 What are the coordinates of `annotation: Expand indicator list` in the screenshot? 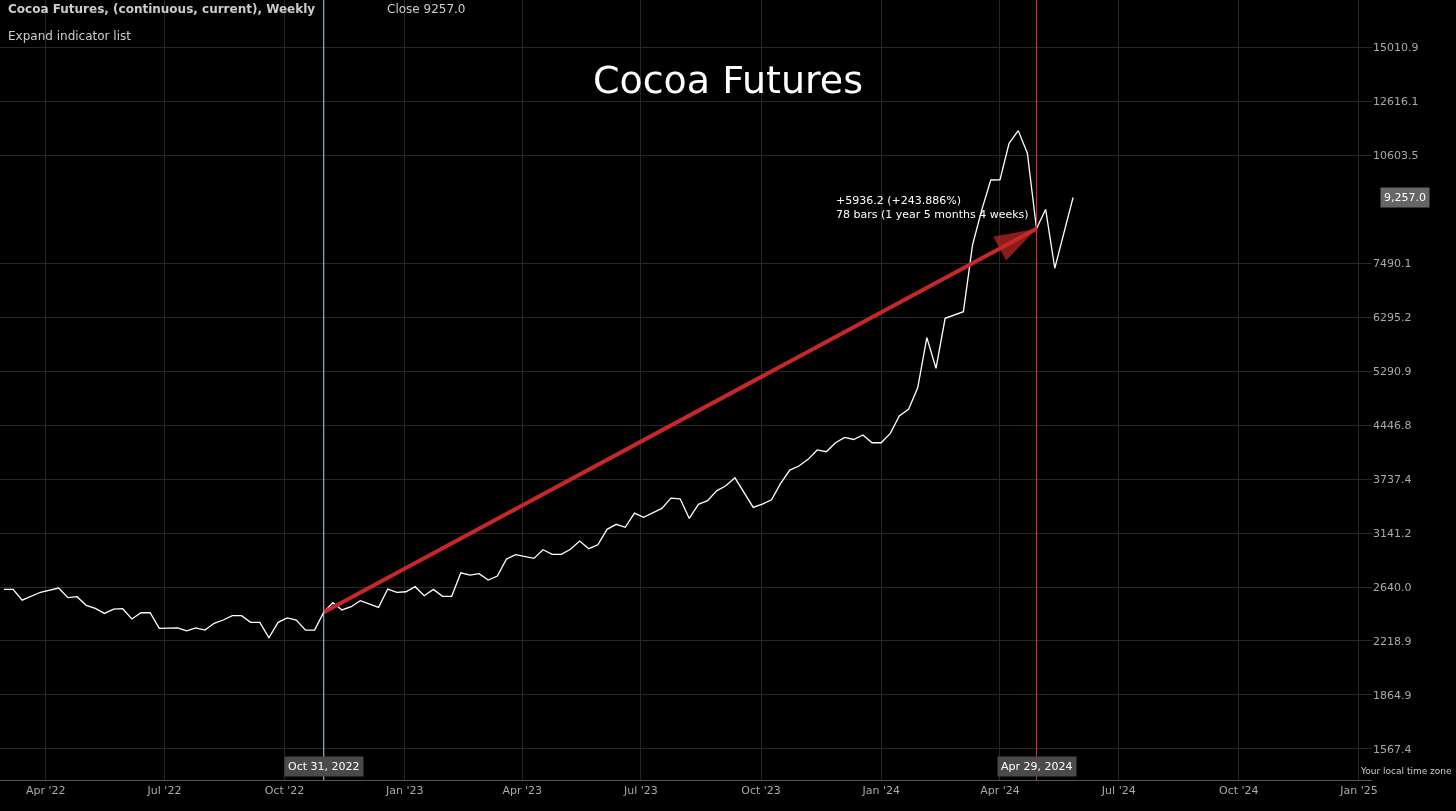 It's located at (70, 36).